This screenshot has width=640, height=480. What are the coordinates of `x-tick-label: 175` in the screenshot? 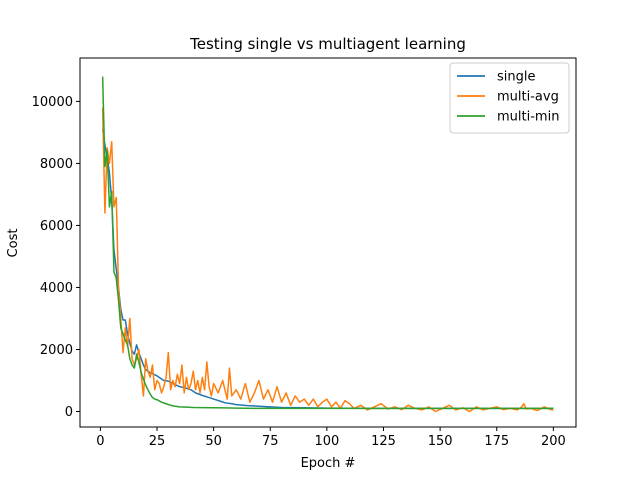 It's located at (496, 441).